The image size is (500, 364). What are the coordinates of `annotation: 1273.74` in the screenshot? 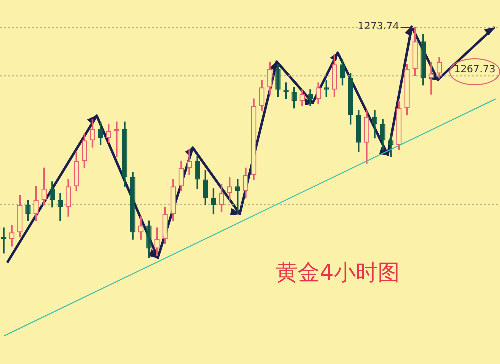 It's located at (379, 26).